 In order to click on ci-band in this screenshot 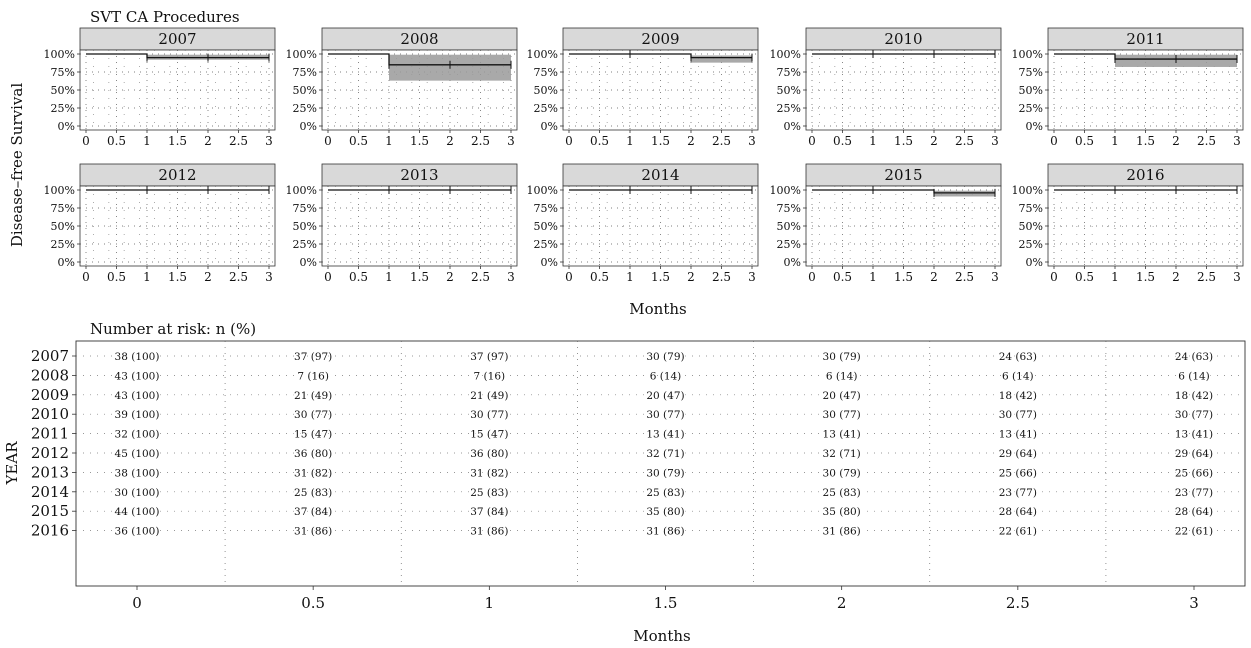, I will do `click(964, 193)`.